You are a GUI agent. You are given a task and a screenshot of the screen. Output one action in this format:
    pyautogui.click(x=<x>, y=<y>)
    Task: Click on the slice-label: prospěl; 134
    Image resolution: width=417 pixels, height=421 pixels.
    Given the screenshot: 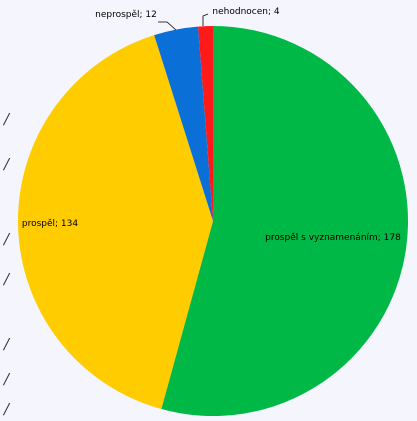 What is the action you would take?
    pyautogui.click(x=50, y=224)
    